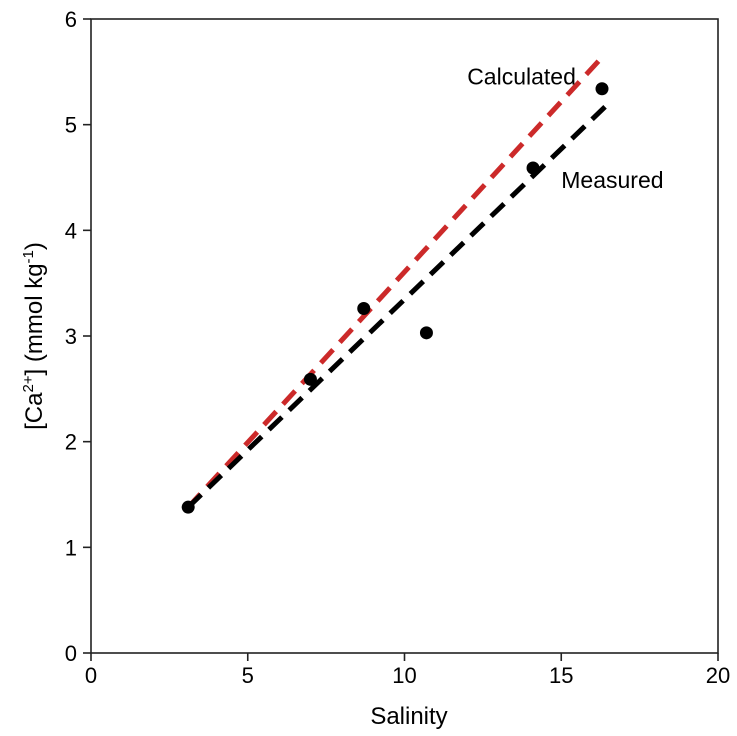  Describe the element at coordinates (612, 180) in the screenshot. I see `annotation-label: Measured` at that location.